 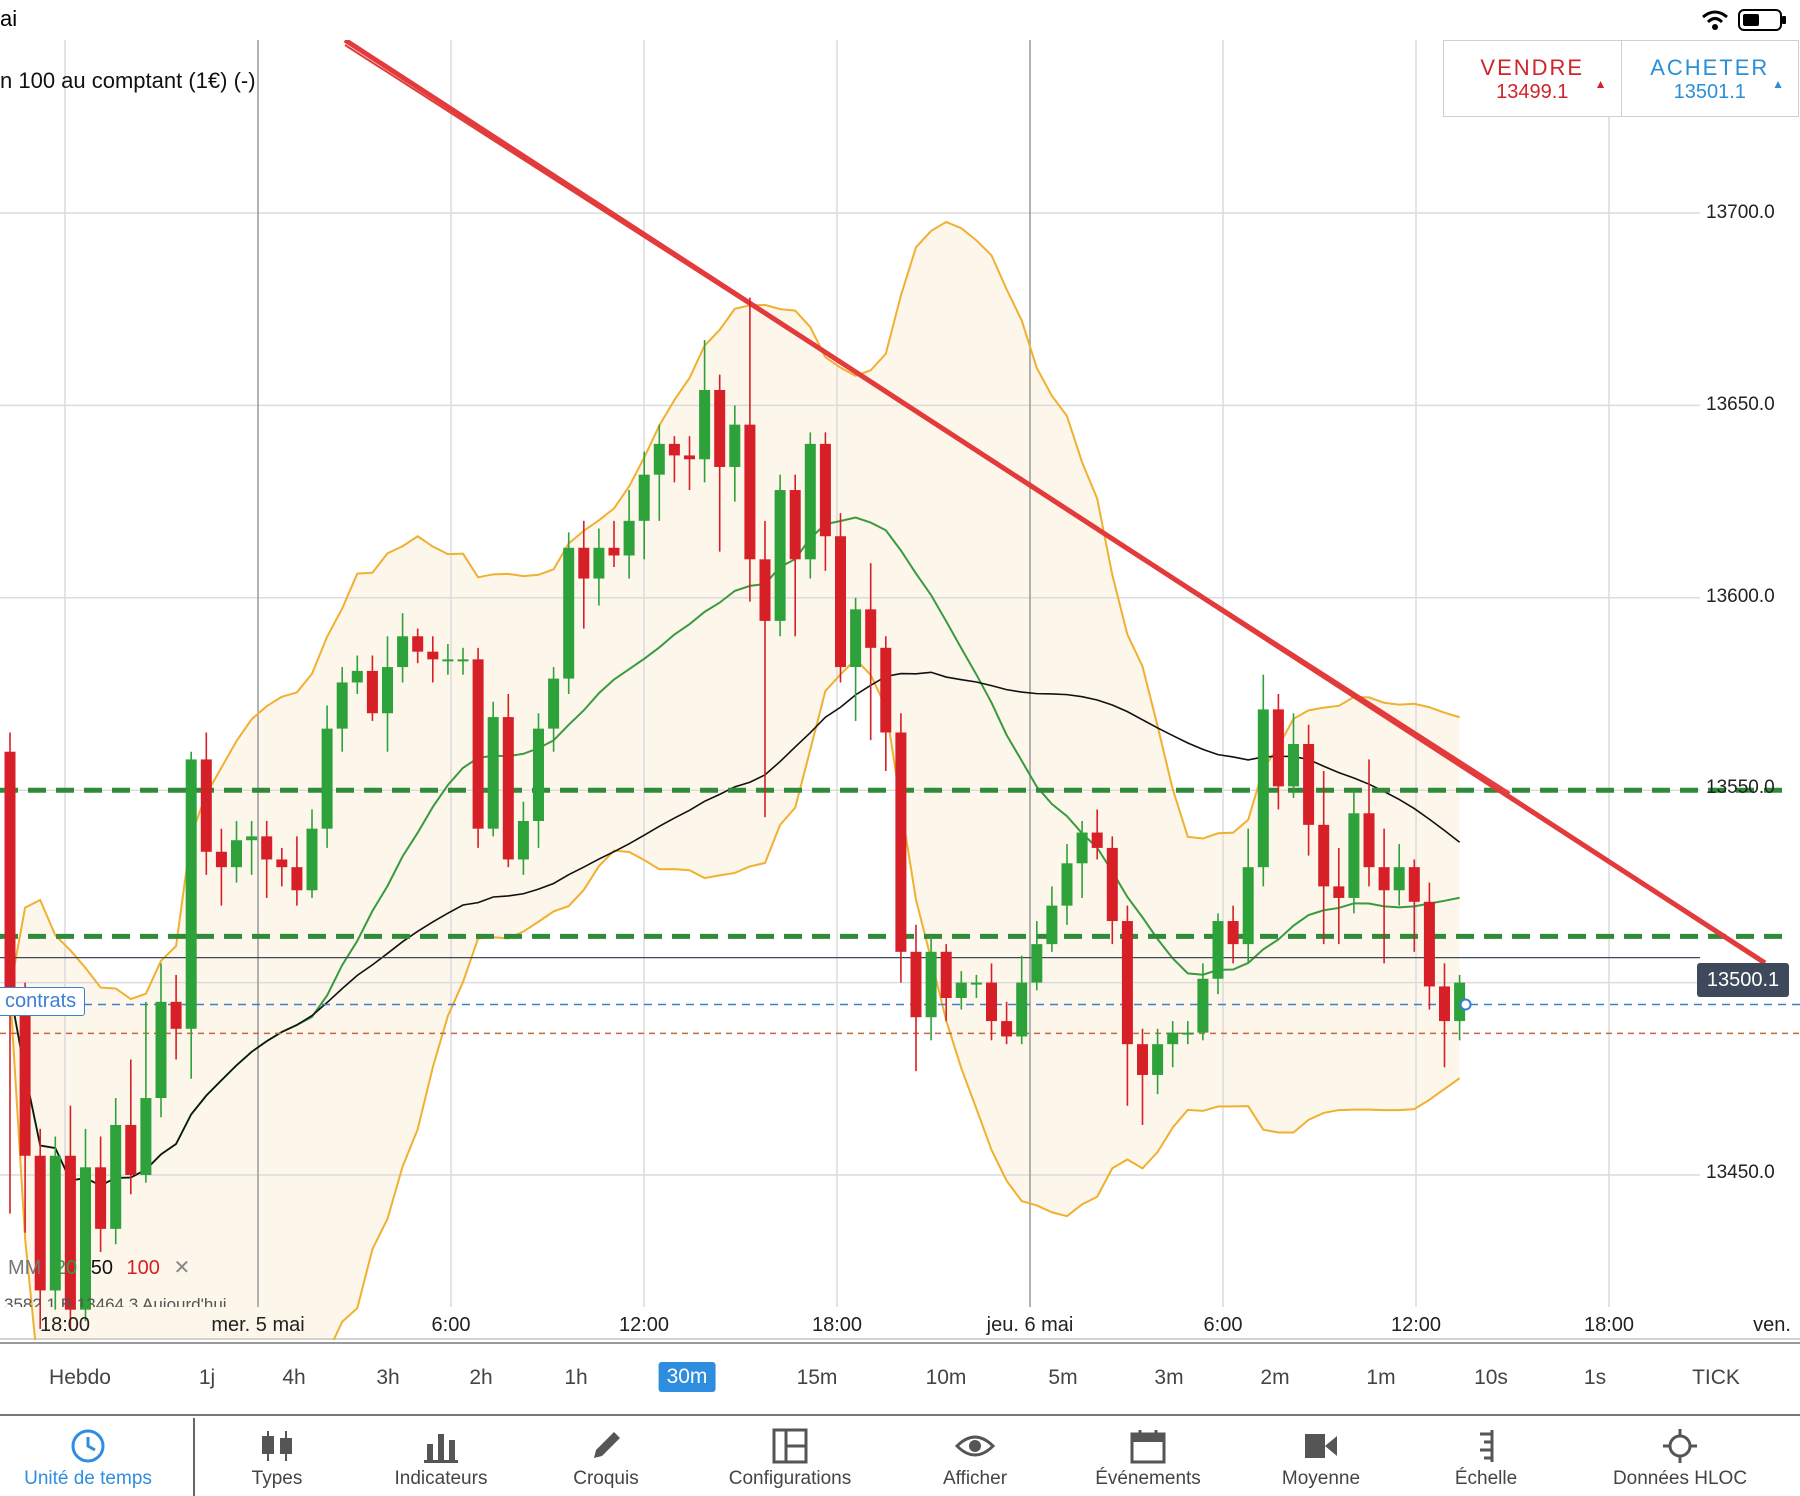 I want to click on sell-price: 13499.1, so click(x=1532, y=92).